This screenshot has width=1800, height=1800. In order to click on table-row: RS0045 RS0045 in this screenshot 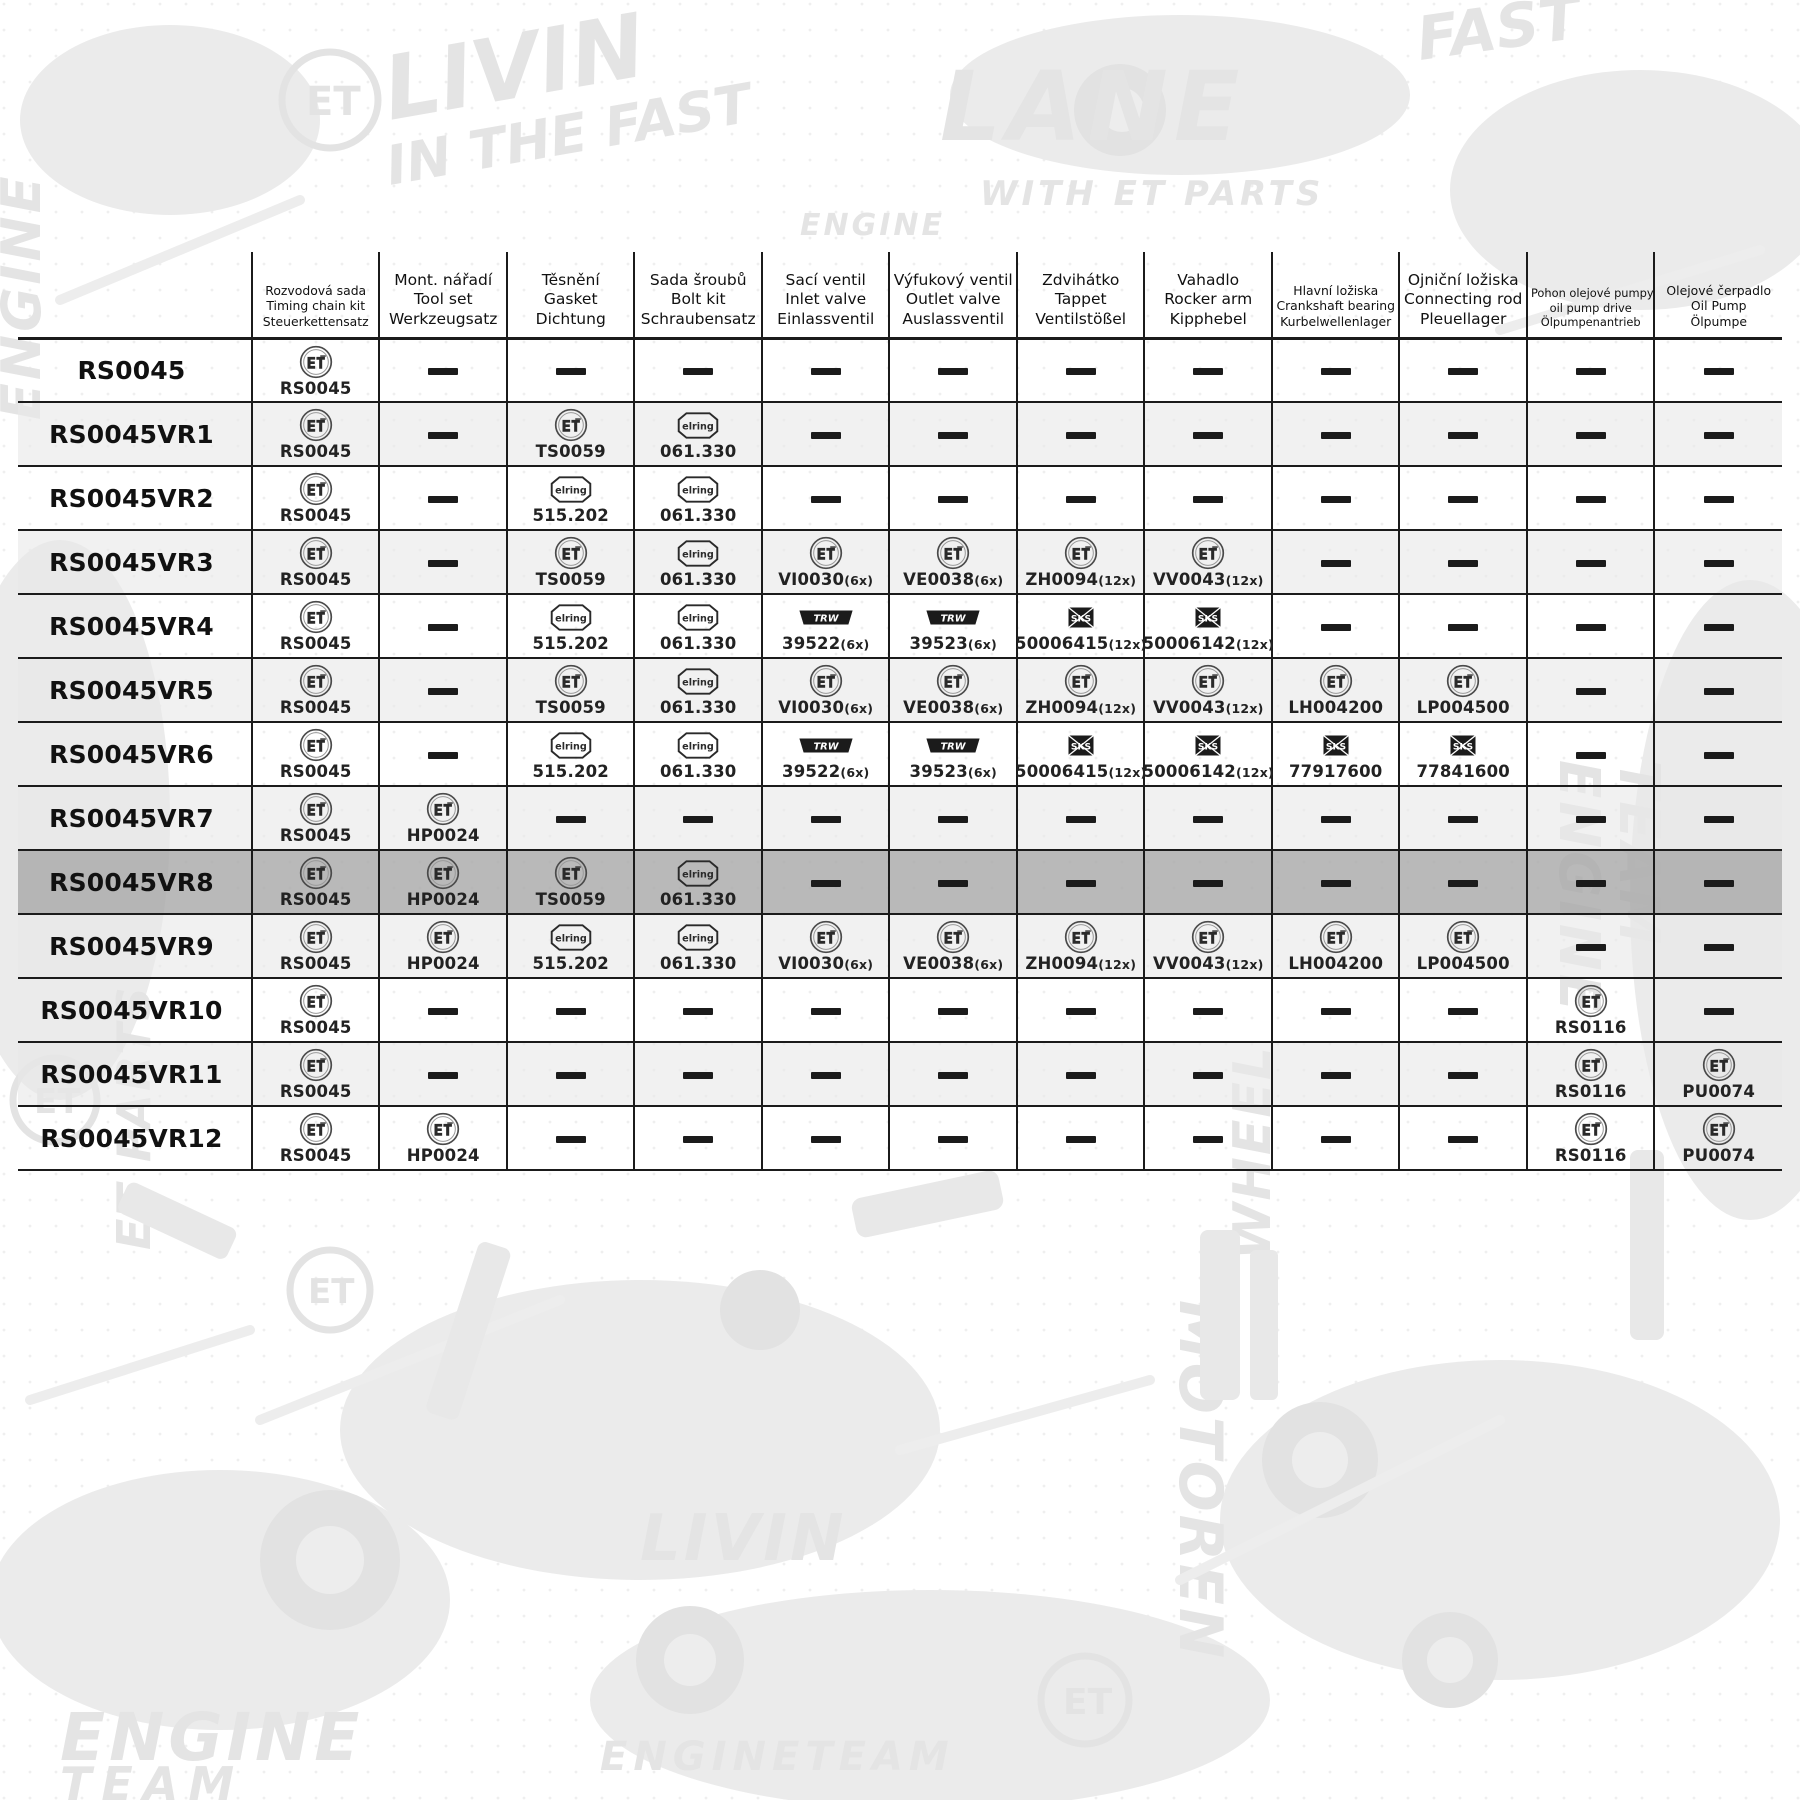, I will do `click(900, 370)`.